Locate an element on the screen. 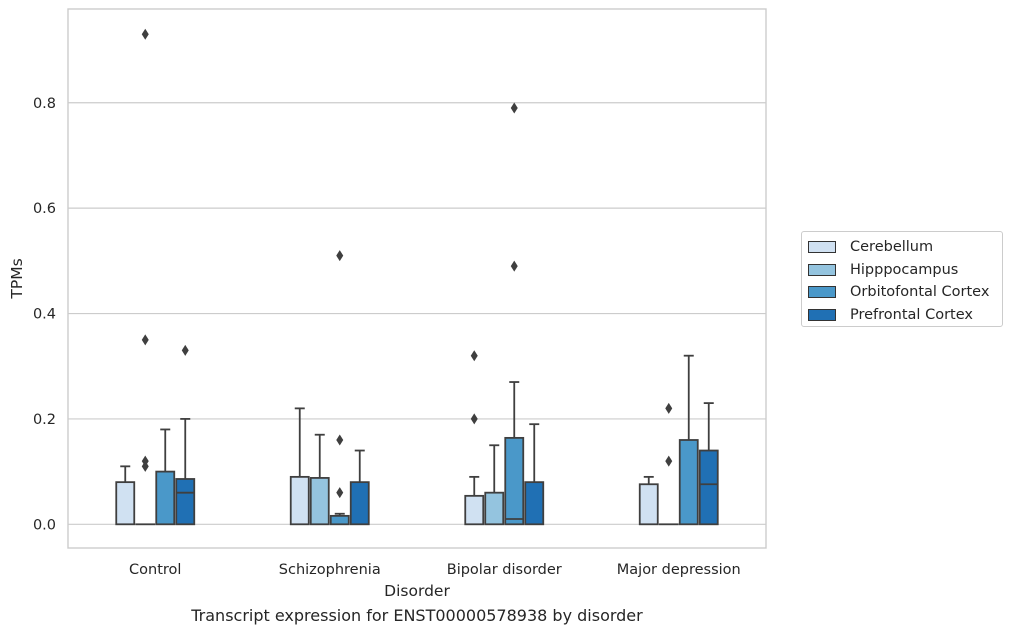  x-tick-label: Major depression is located at coordinates (679, 570).